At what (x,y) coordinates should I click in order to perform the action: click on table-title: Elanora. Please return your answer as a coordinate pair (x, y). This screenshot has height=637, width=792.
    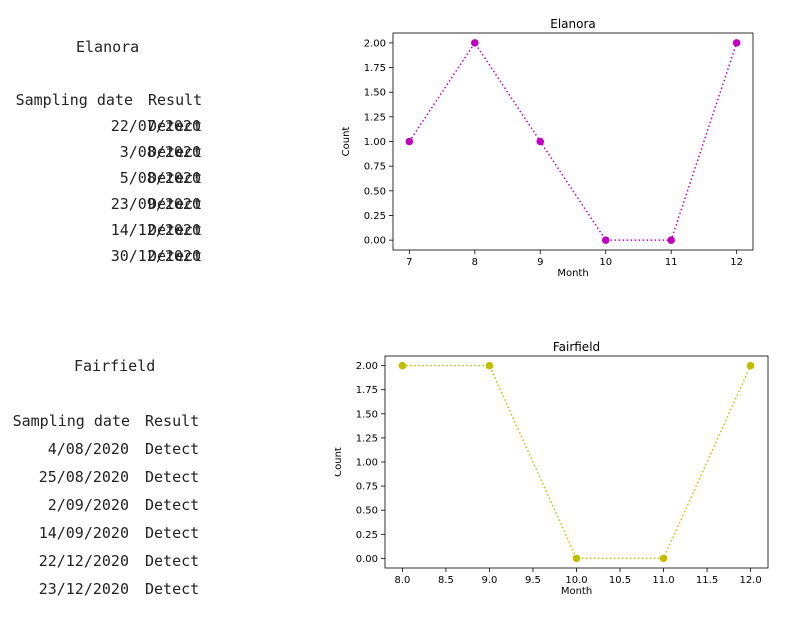
    Looking at the image, I should click on (108, 47).